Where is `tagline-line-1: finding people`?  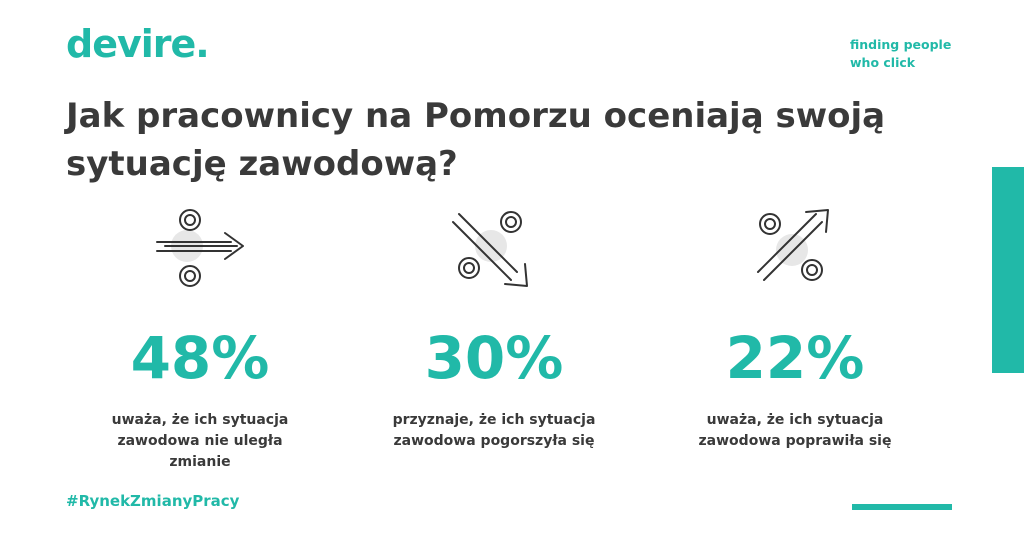
tagline-line-1: finding people is located at coordinates (901, 44).